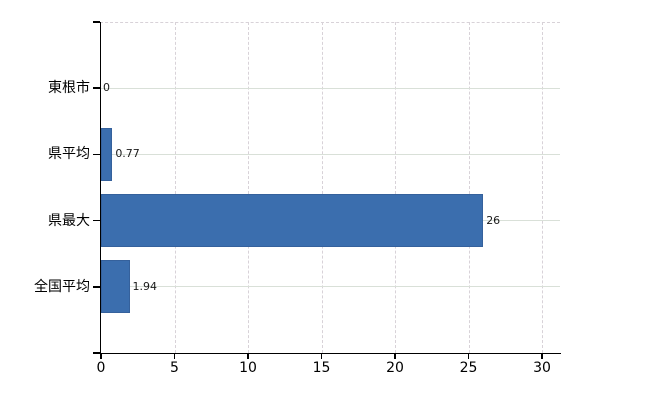 This screenshot has width=650, height=400. Describe the element at coordinates (69, 154) in the screenshot. I see `category-label: 県平均` at that location.